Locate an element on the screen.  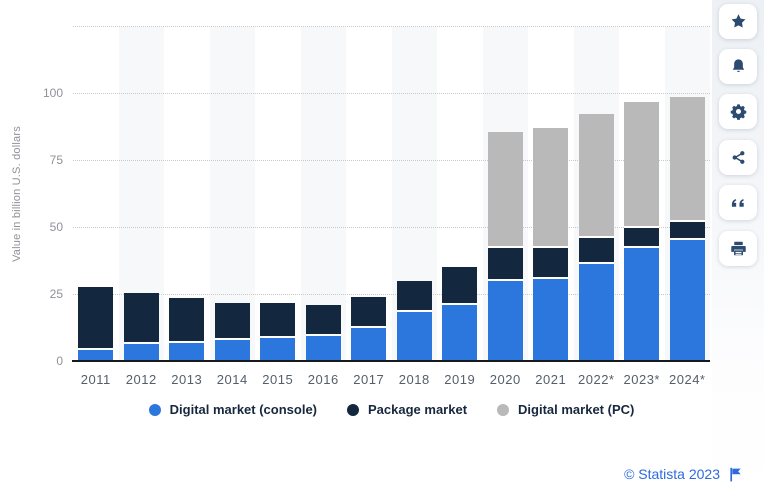
y-tick-label: 100 is located at coordinates (52, 93).